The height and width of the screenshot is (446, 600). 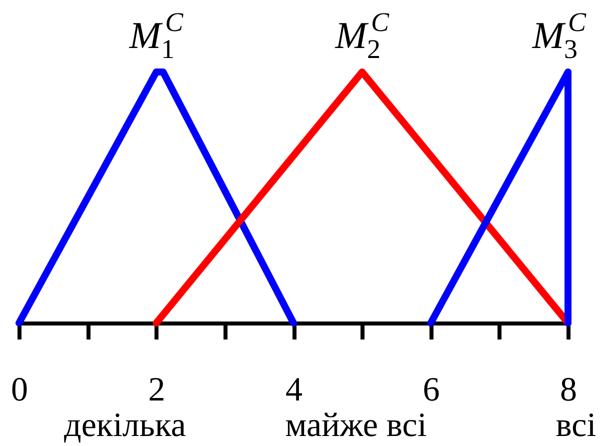 What do you see at coordinates (431, 390) in the screenshot?
I see `x-tick-label: 6` at bounding box center [431, 390].